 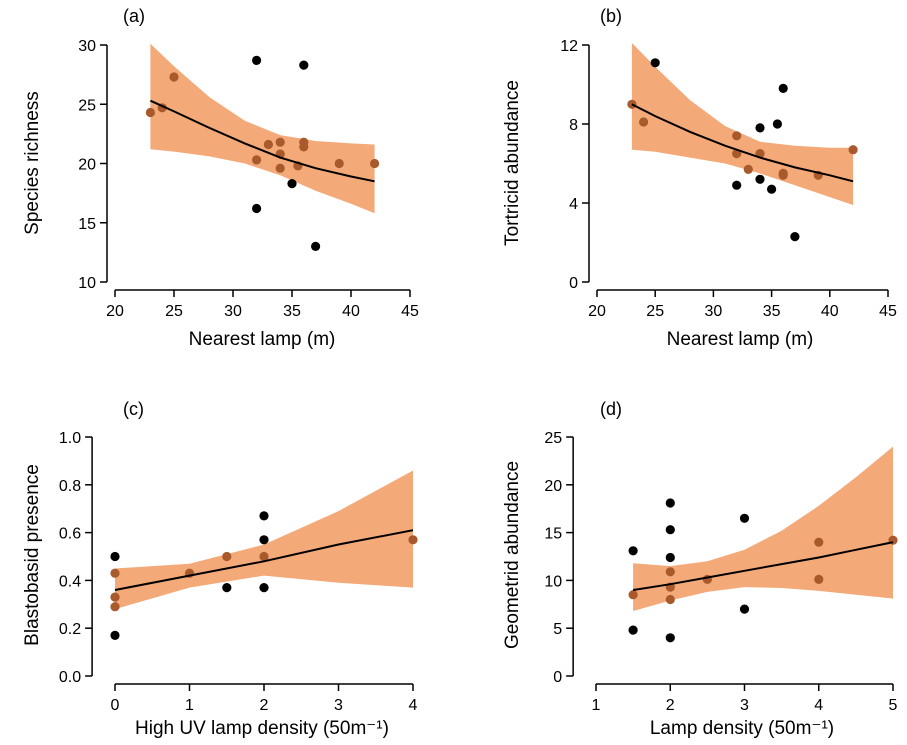 I want to click on panel-label: (a), so click(x=134, y=16).